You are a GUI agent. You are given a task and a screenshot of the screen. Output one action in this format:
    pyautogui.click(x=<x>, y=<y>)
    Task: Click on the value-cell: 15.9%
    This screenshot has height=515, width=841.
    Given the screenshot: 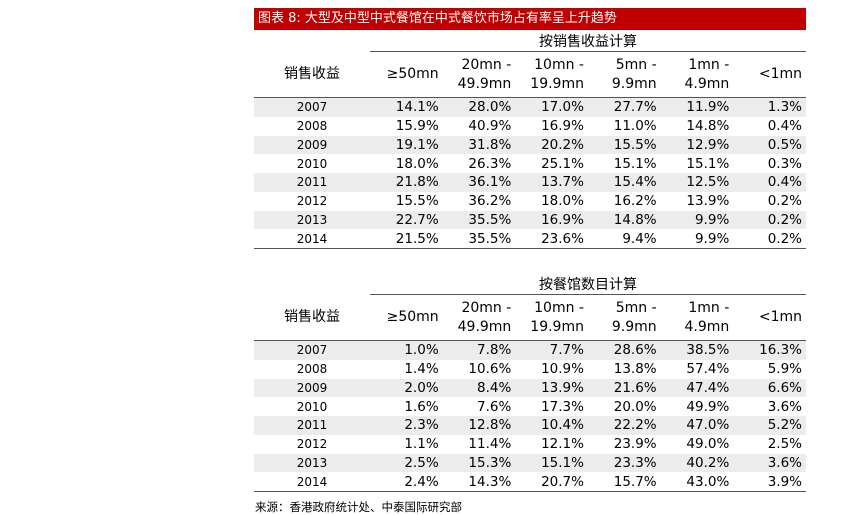 What is the action you would take?
    pyautogui.click(x=417, y=126)
    